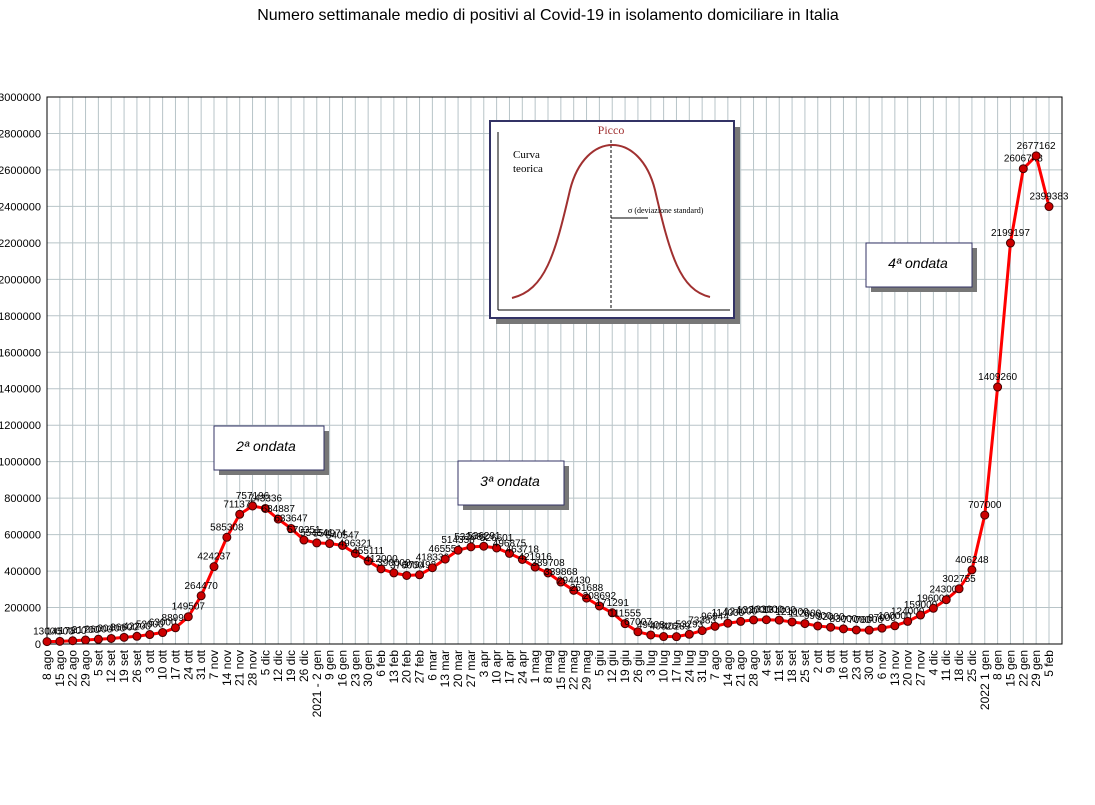 The width and height of the screenshot is (1095, 805). I want to click on x-tick-label: 13 mar, so click(445, 668).